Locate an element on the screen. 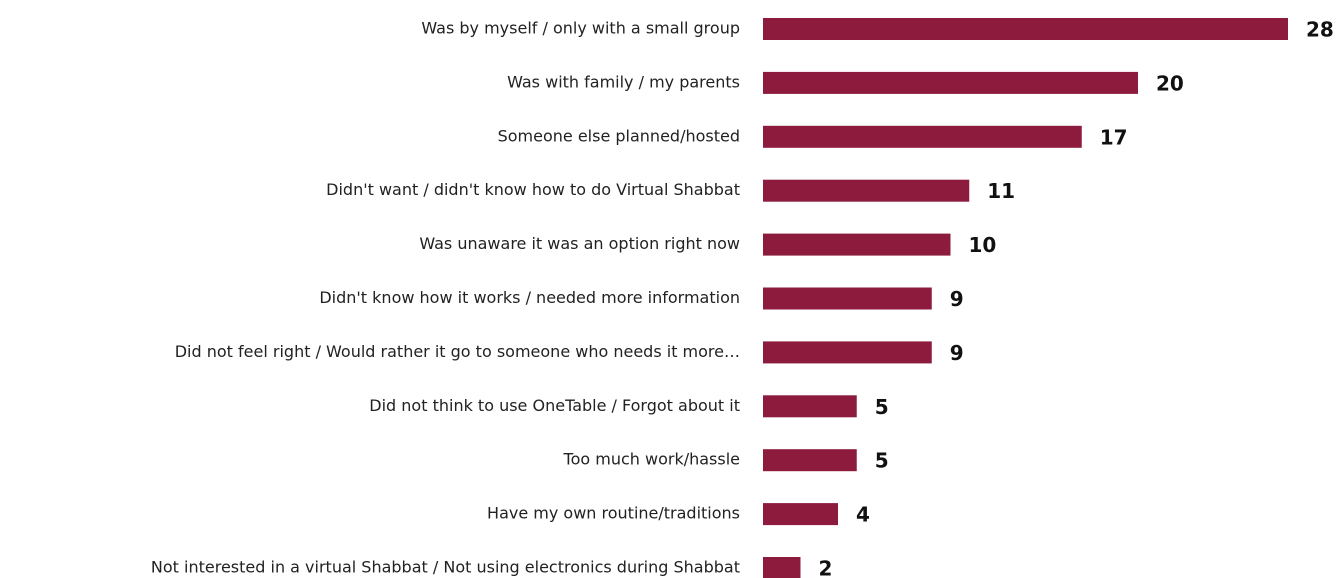  value-label: 11 is located at coordinates (1001, 191).